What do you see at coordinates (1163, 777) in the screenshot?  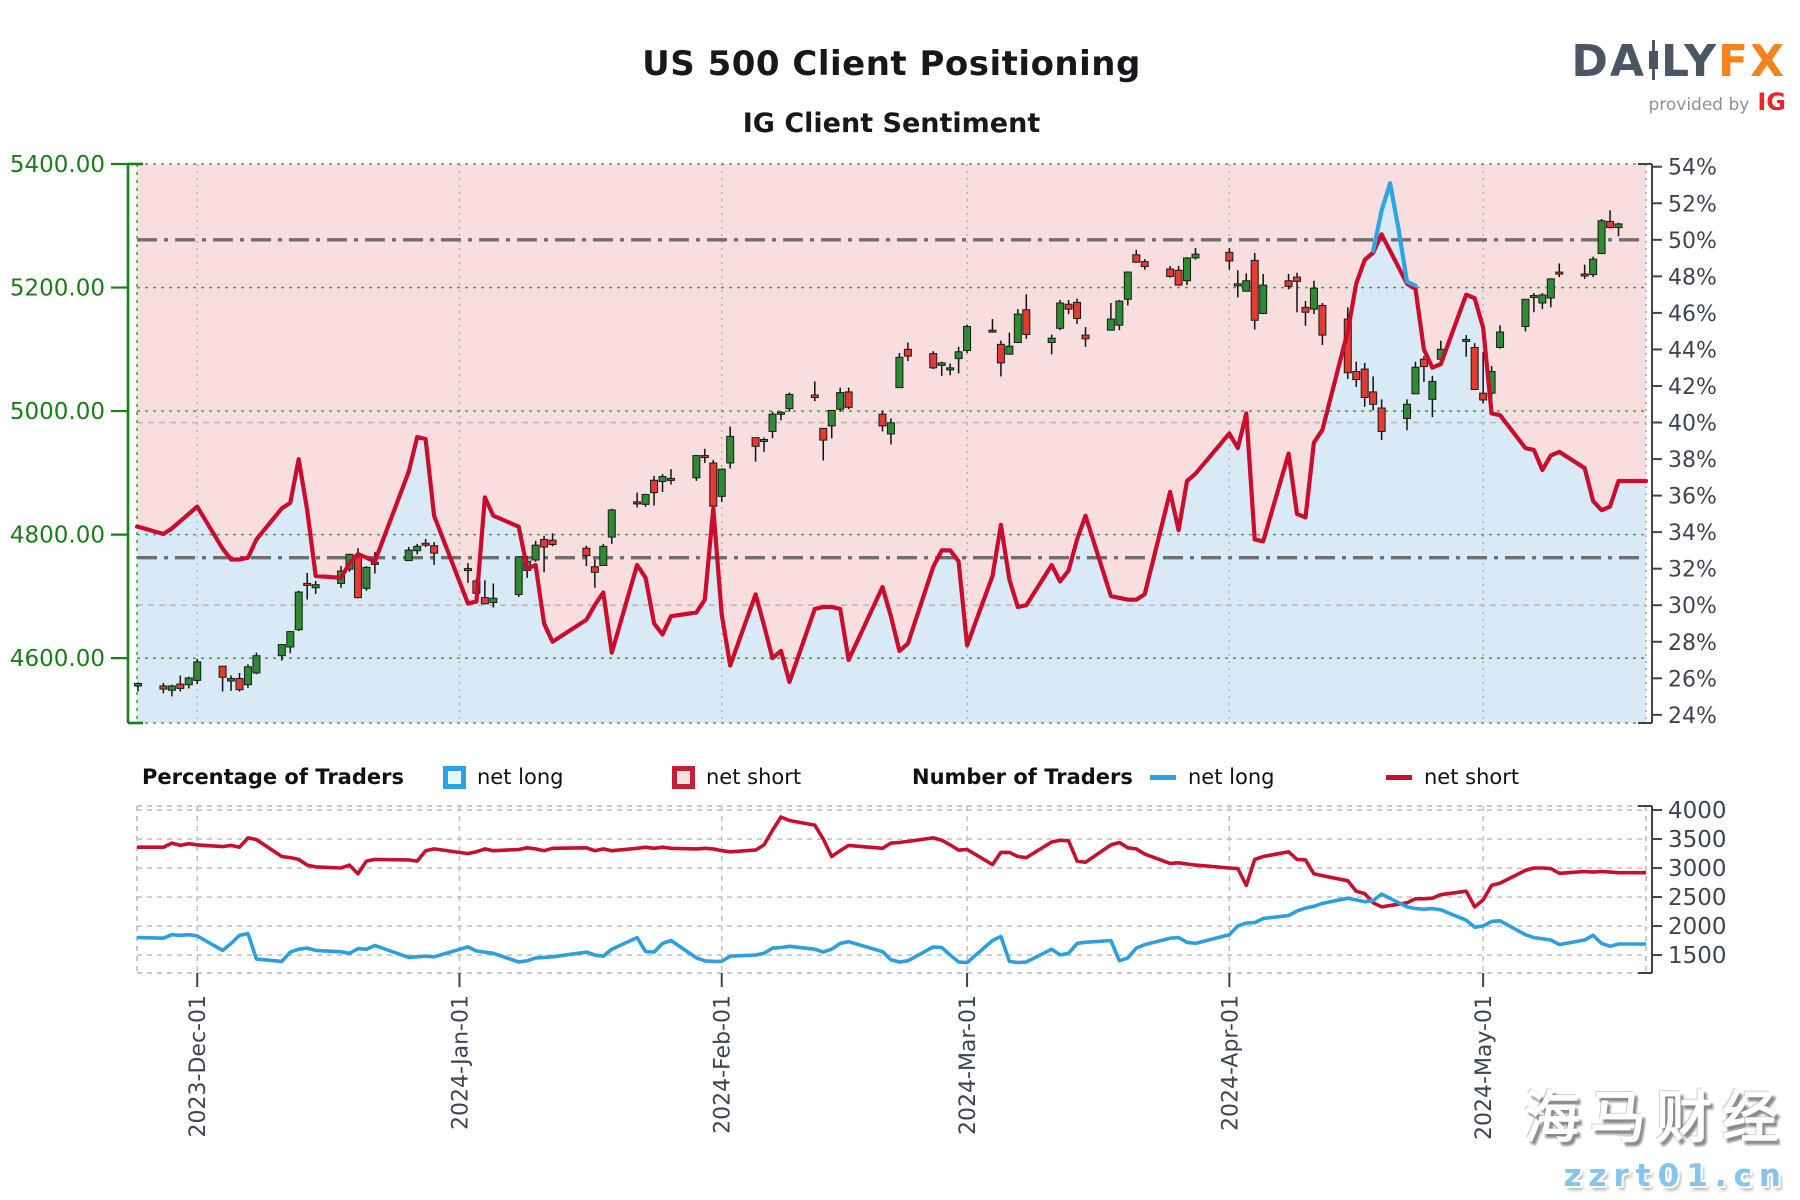 I see `net-long-line-icon` at bounding box center [1163, 777].